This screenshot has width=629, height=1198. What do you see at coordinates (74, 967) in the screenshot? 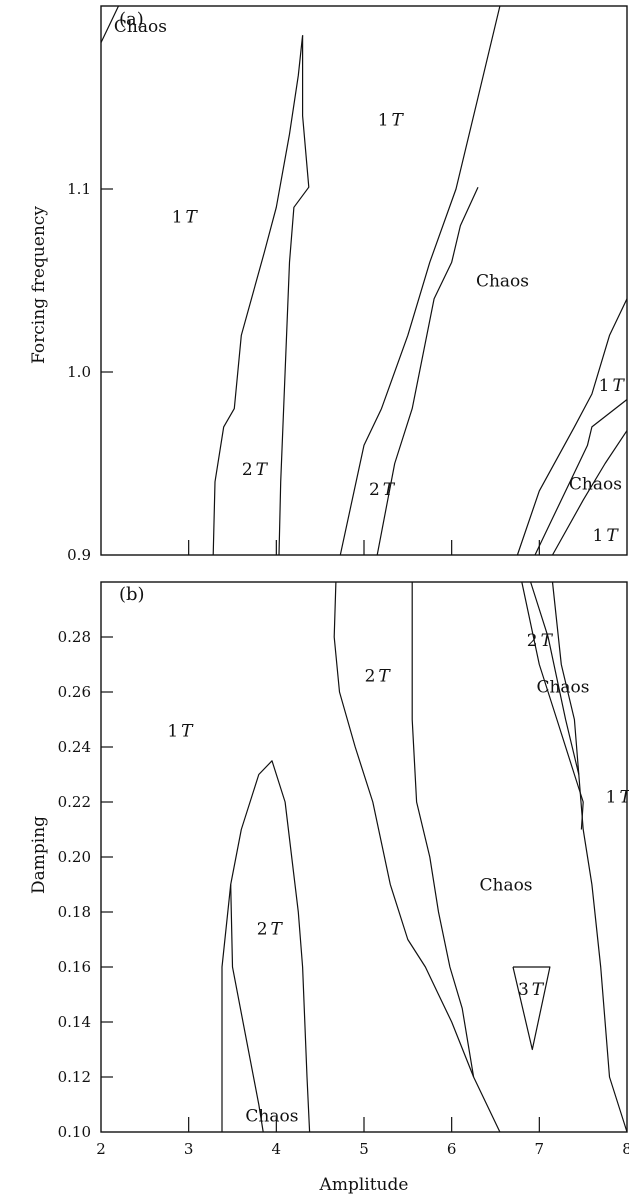
I see `y-tick-label: 0.16` at bounding box center [74, 967].